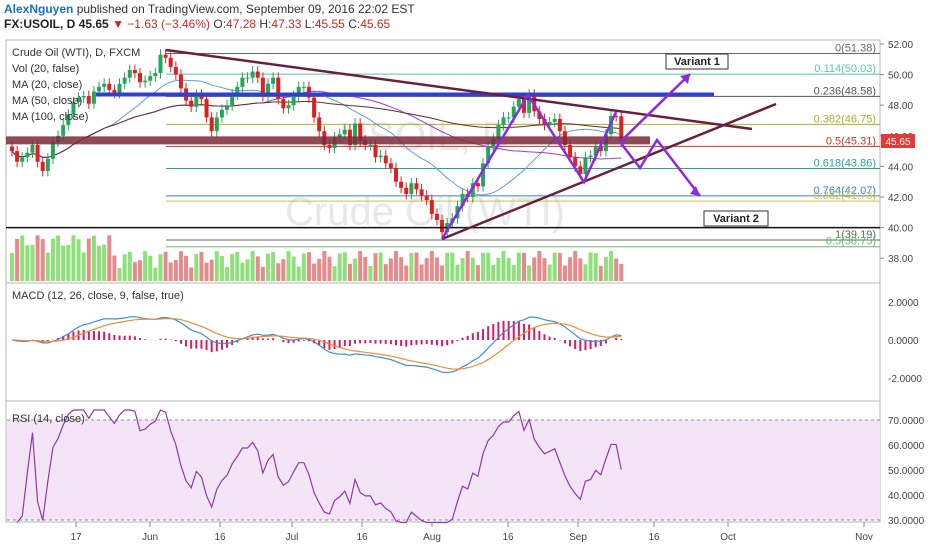 This screenshot has width=932, height=550. I want to click on variant1-label: Variant 1, so click(697, 62).